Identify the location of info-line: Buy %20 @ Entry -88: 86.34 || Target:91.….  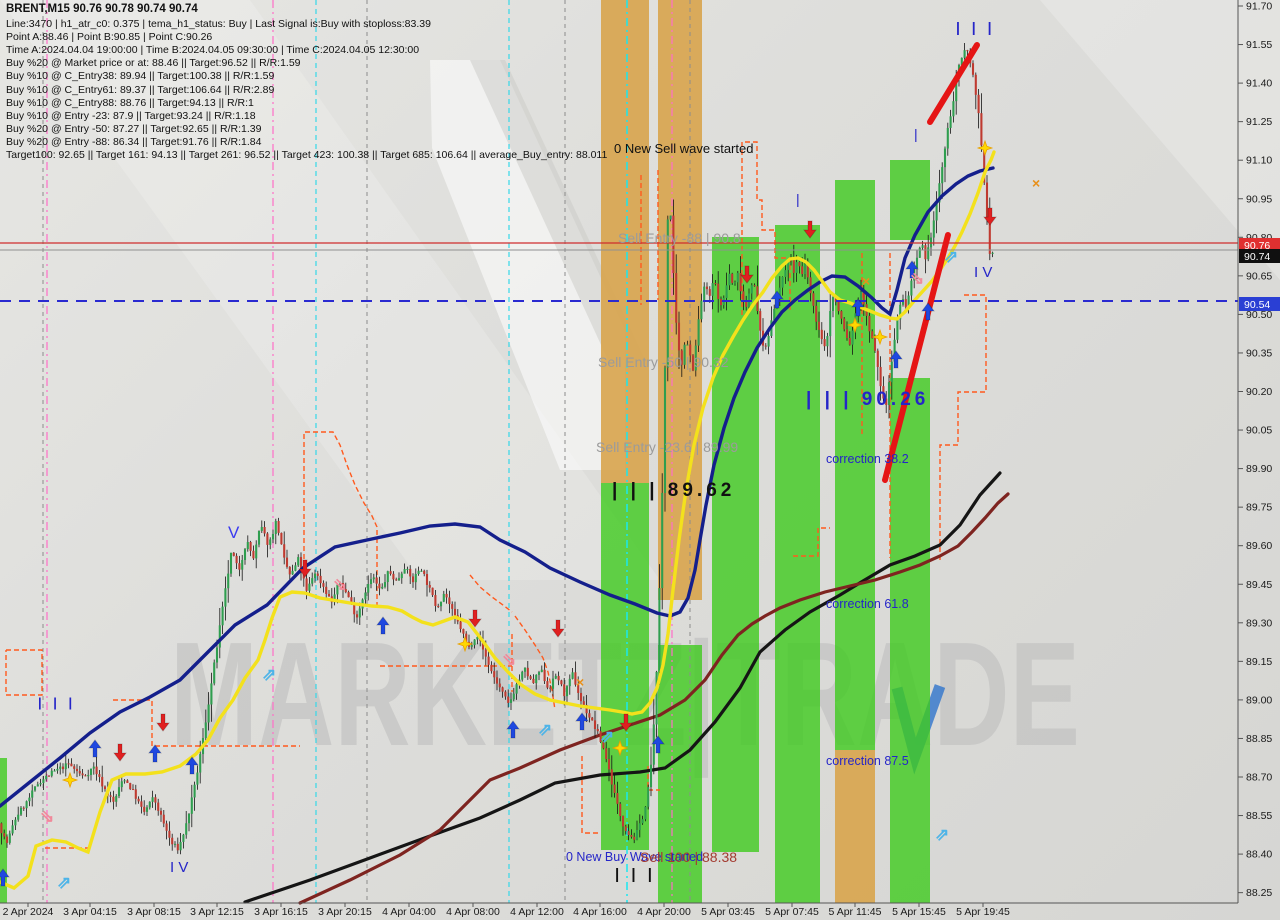
(134, 141).